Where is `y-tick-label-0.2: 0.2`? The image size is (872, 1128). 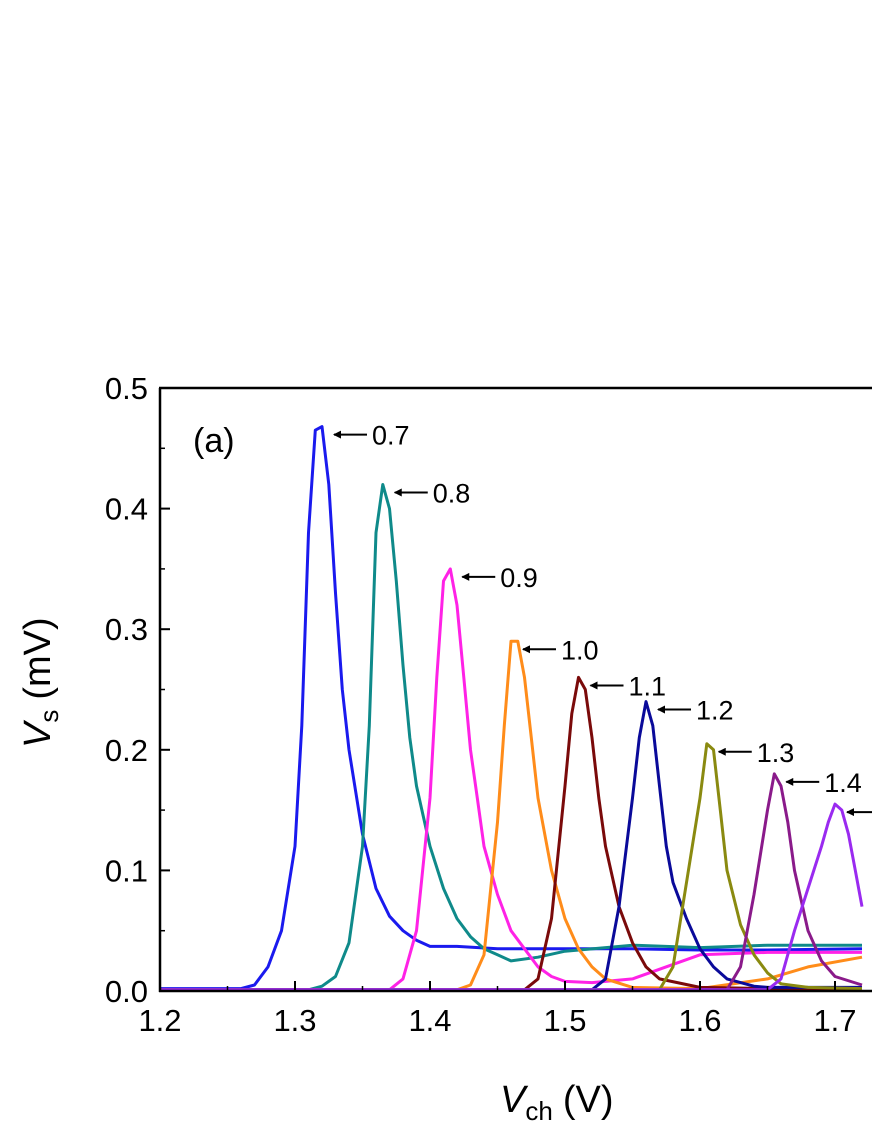
y-tick-label-0.2: 0.2 is located at coordinates (126, 750).